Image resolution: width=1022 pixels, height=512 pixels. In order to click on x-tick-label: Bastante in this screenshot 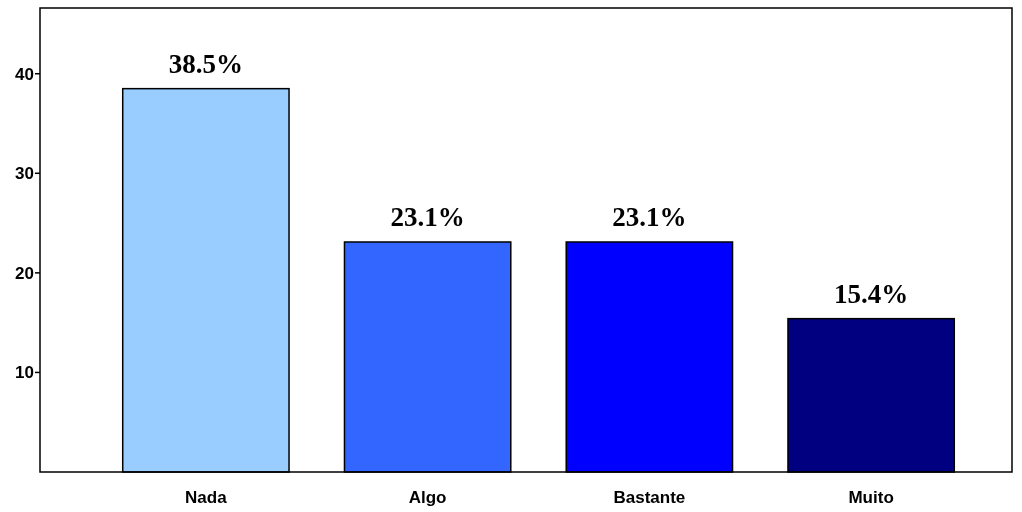, I will do `click(649, 497)`.